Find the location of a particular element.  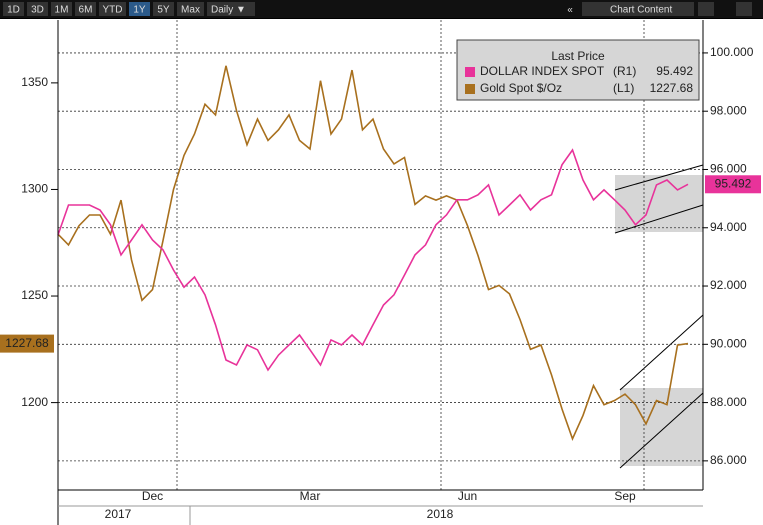

range-button-label: 5Y is located at coordinates (163, 10).